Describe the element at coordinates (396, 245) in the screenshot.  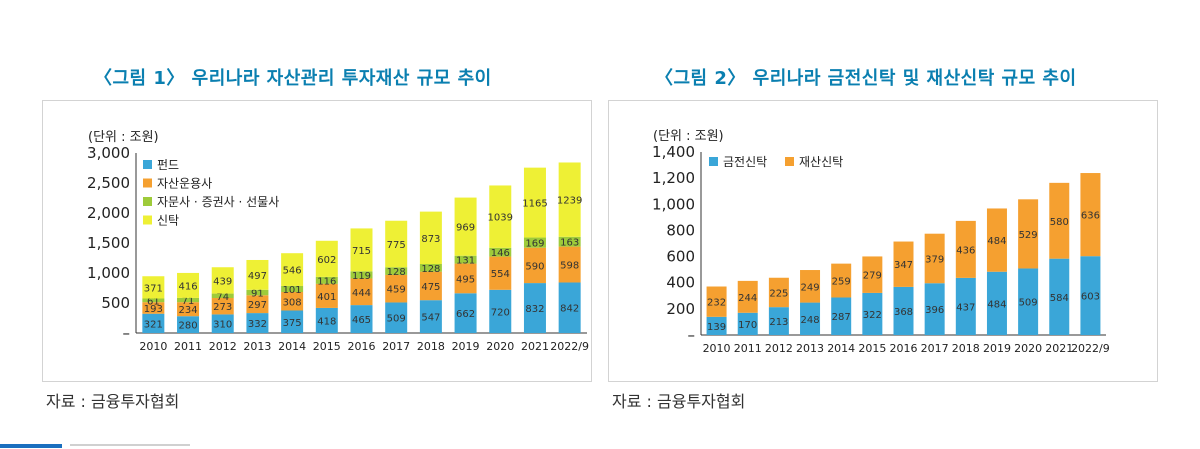
I see `data-label: 775` at that location.